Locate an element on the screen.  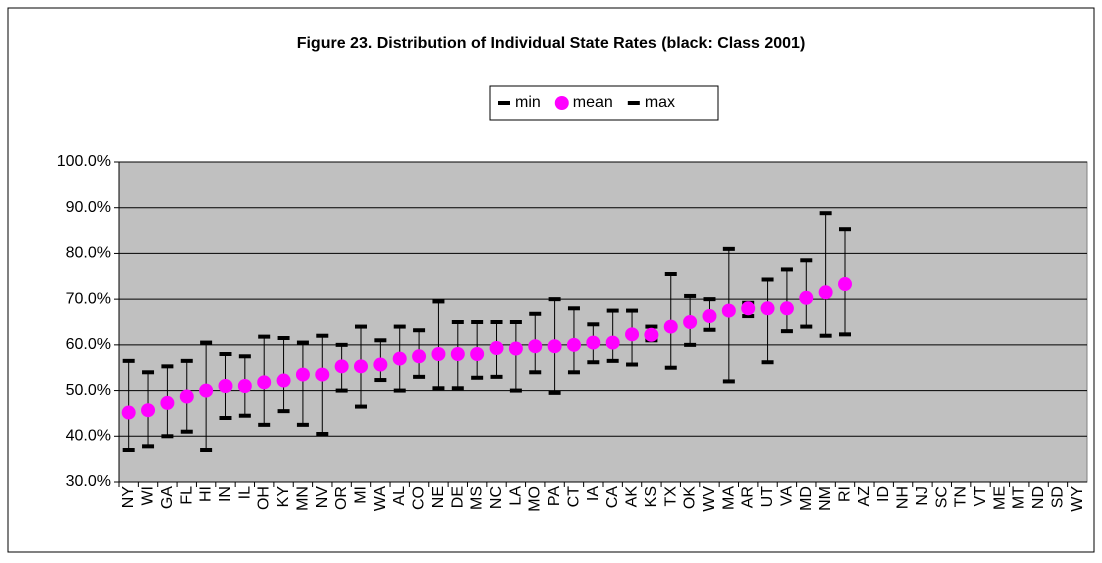
x-tick-label: ID is located at coordinates (883, 494).